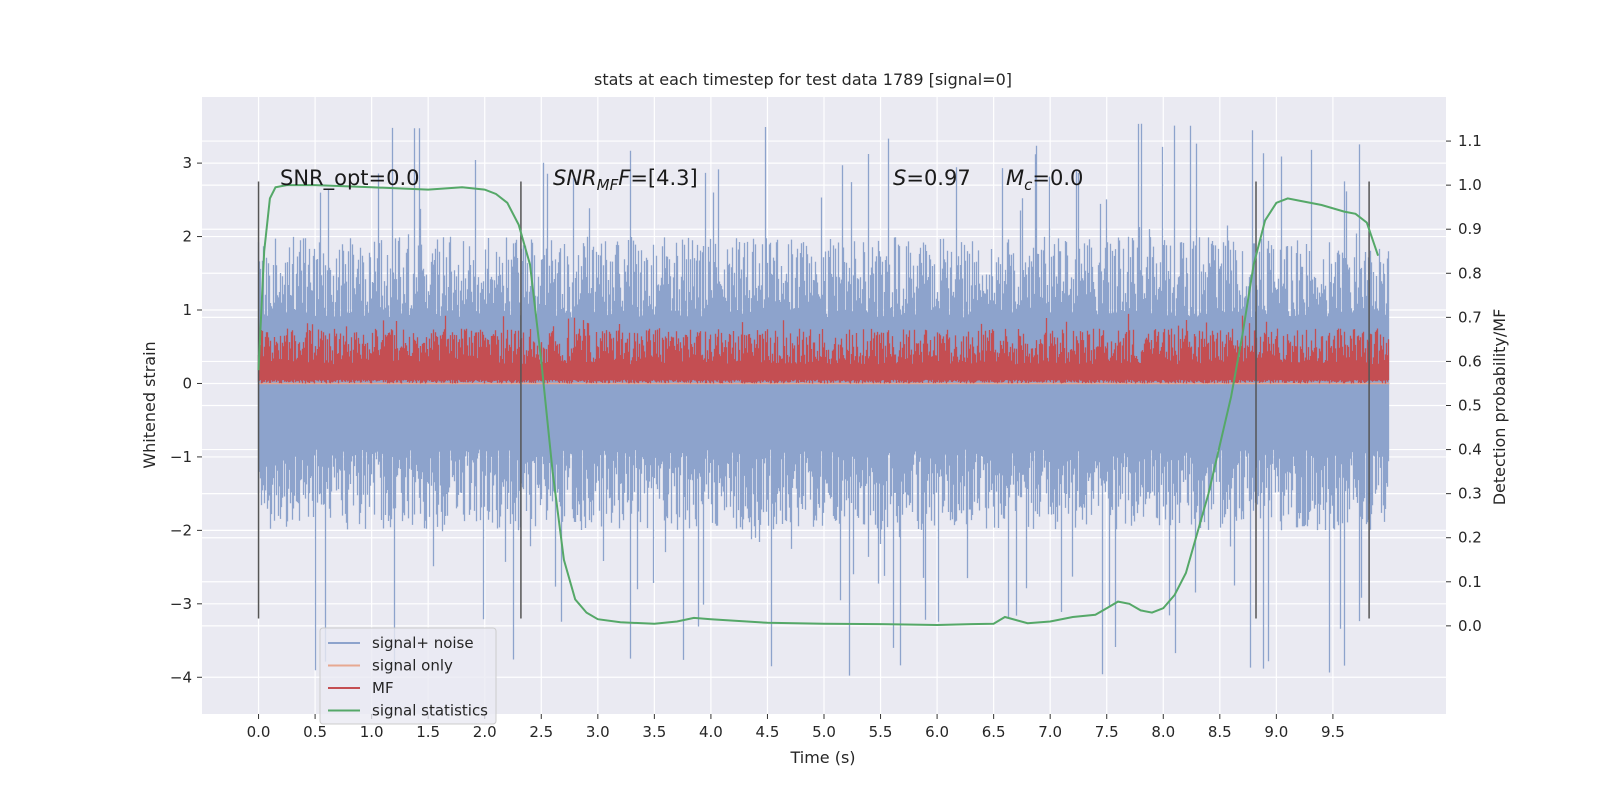 This screenshot has width=1600, height=800. I want to click on x-tick-label: 0.5, so click(315, 732).